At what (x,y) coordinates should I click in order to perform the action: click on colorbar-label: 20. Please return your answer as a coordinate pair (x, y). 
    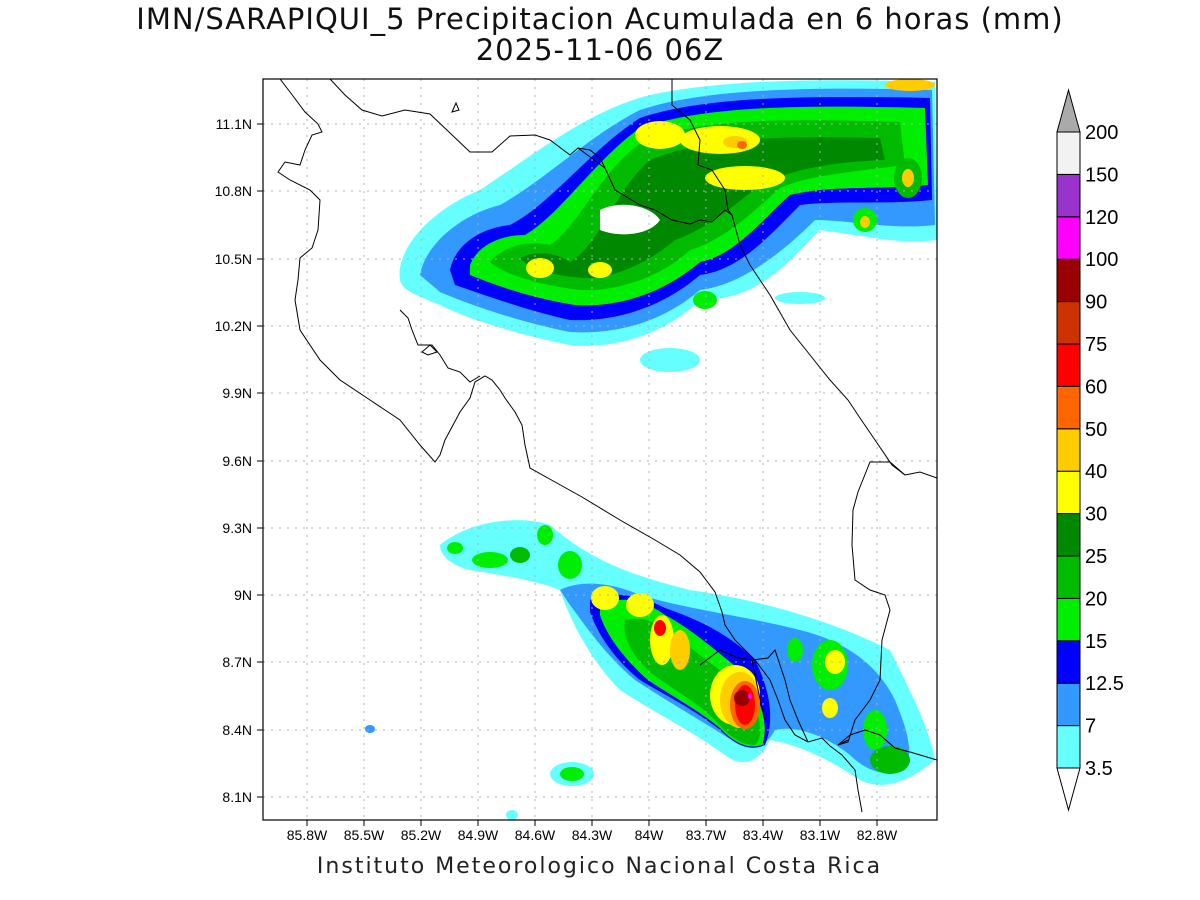
    Looking at the image, I should click on (1096, 599).